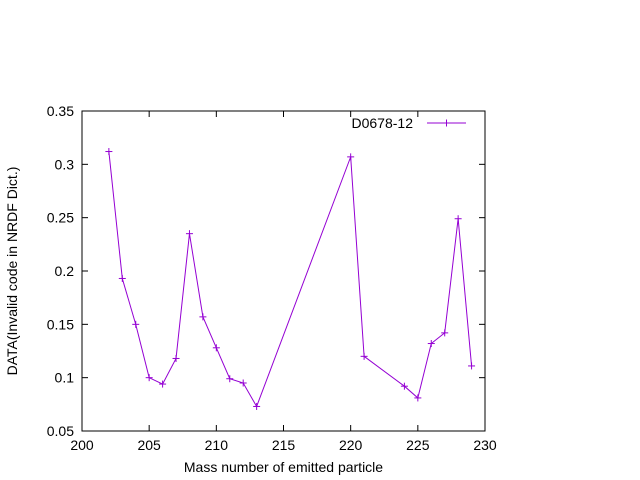  What do you see at coordinates (12, 271) in the screenshot?
I see `y-axis-label: DATA(Invalid code in NRDF Dict.)` at bounding box center [12, 271].